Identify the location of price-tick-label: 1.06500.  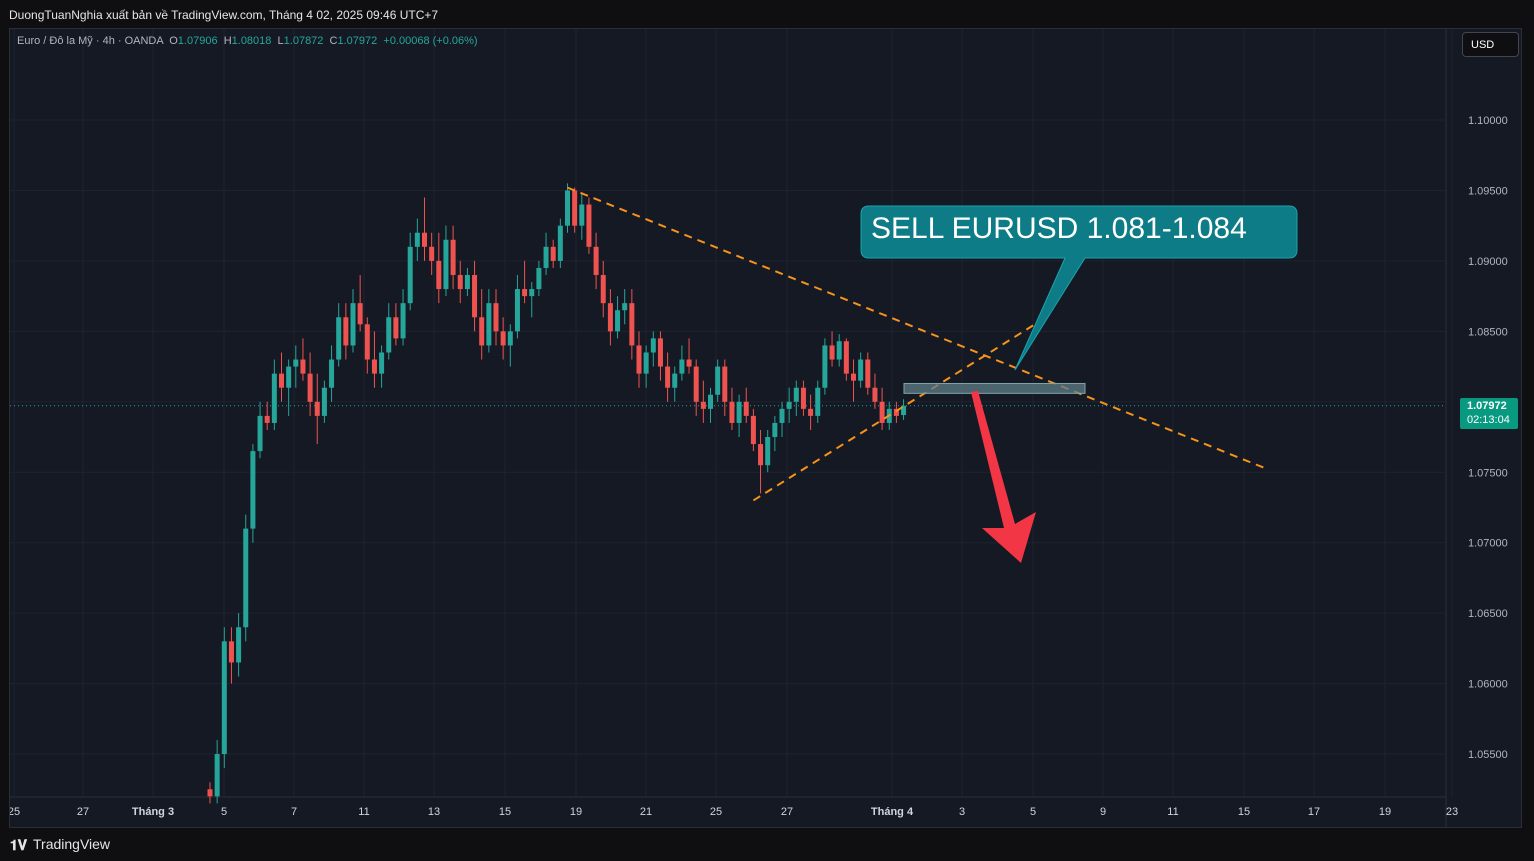
(1488, 614).